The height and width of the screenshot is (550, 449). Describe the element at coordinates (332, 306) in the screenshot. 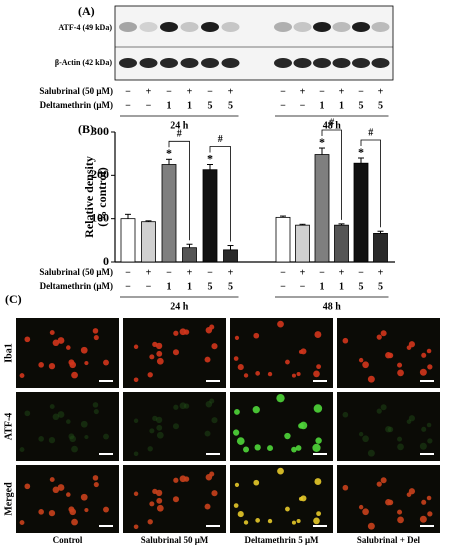

I see `group-label: 48 h` at that location.